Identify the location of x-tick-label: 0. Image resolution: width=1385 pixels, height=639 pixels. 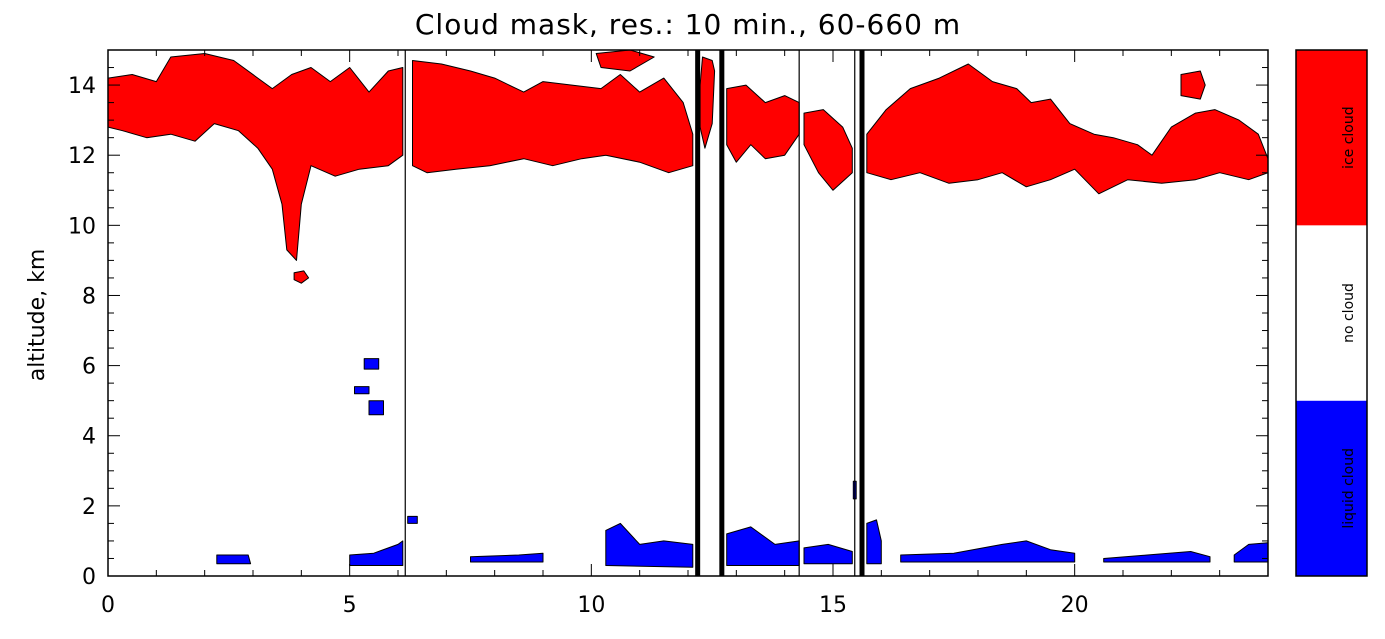
(108, 605).